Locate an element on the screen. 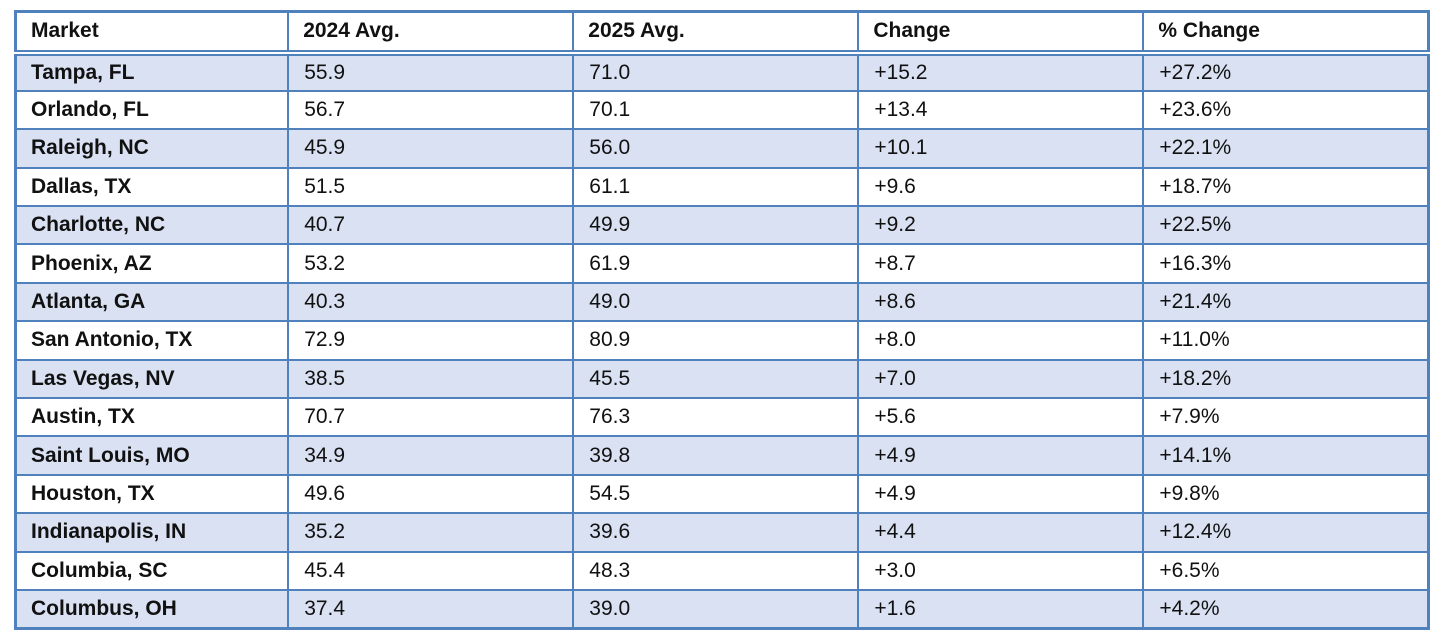 The height and width of the screenshot is (642, 1440). value-cell: 39.6 is located at coordinates (716, 532).